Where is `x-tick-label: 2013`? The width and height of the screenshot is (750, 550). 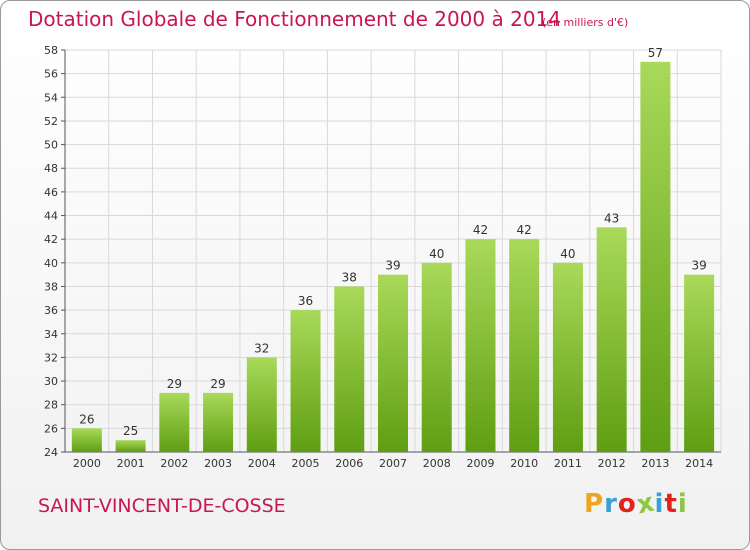
x-tick-label: 2013 is located at coordinates (655, 463).